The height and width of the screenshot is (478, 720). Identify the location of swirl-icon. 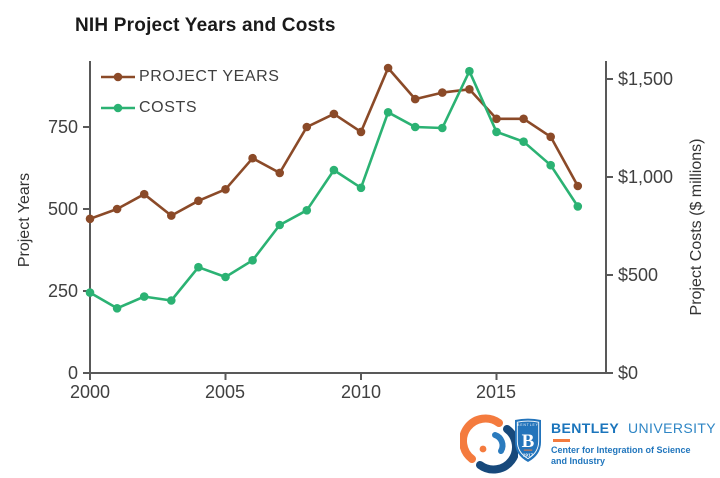
(489, 444).